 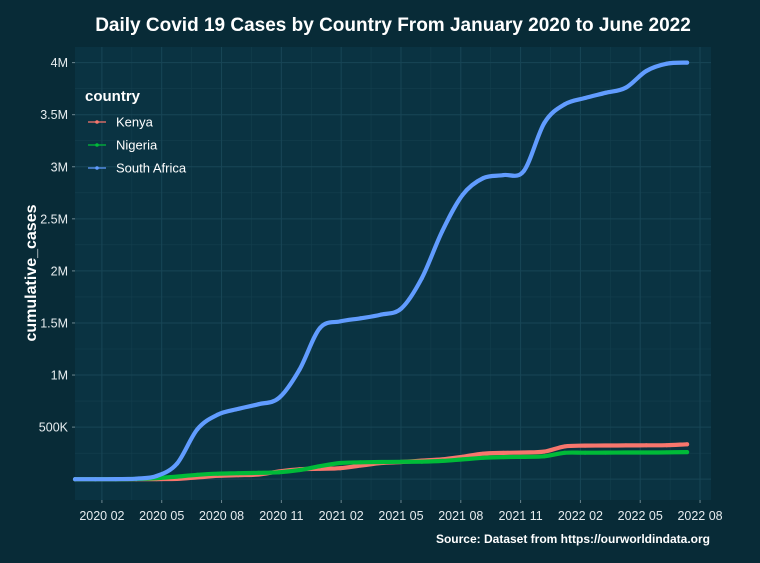 What do you see at coordinates (699, 516) in the screenshot?
I see `x-tick-label: 2022 08` at bounding box center [699, 516].